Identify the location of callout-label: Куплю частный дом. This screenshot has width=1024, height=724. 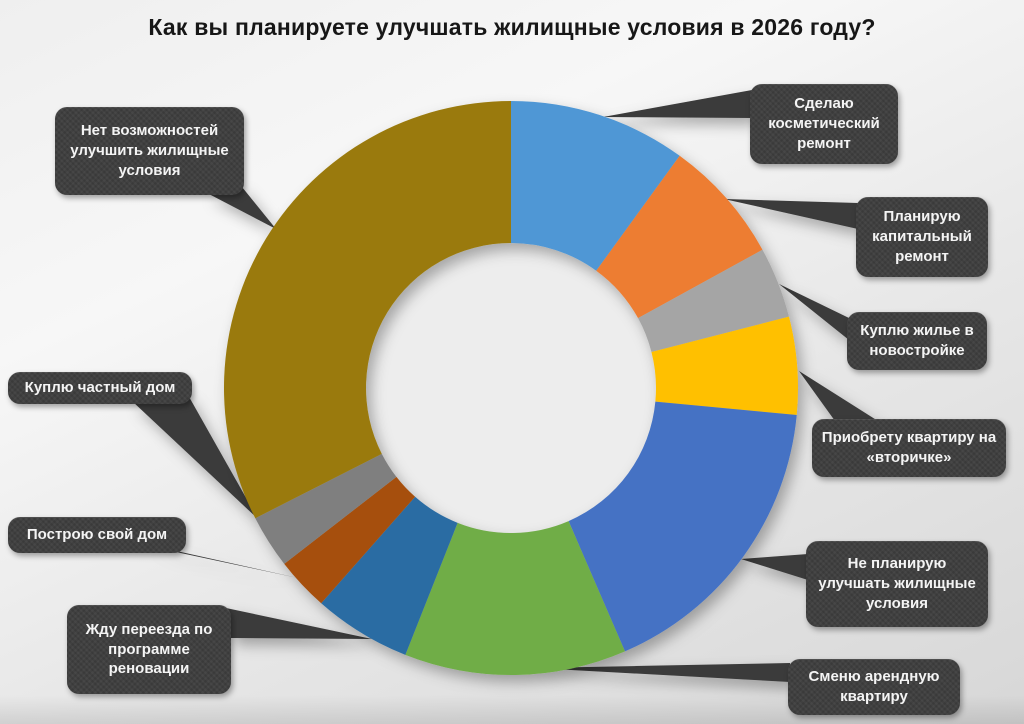
(100, 388).